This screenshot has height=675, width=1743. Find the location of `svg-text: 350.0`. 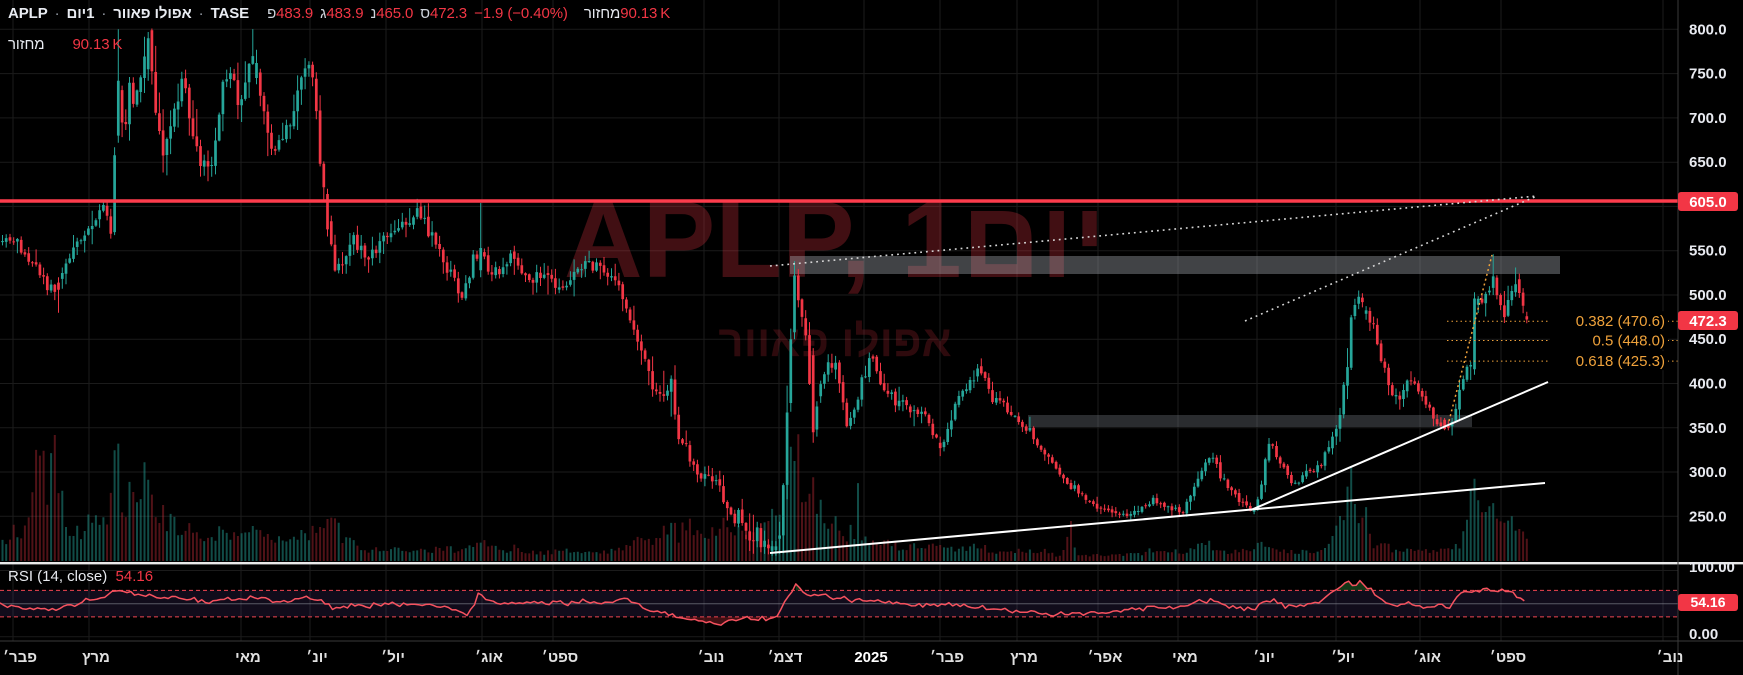

svg-text: 350.0 is located at coordinates (1708, 428).